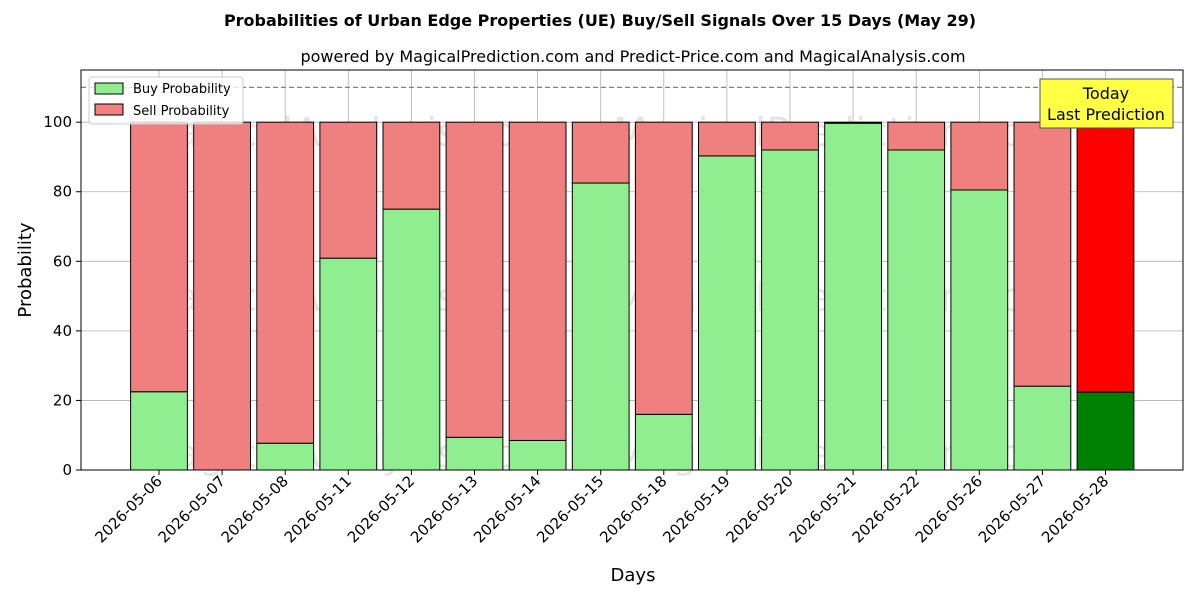 The width and height of the screenshot is (1200, 600). What do you see at coordinates (182, 89) in the screenshot?
I see `legend-label-buy: Buy Probability` at bounding box center [182, 89].